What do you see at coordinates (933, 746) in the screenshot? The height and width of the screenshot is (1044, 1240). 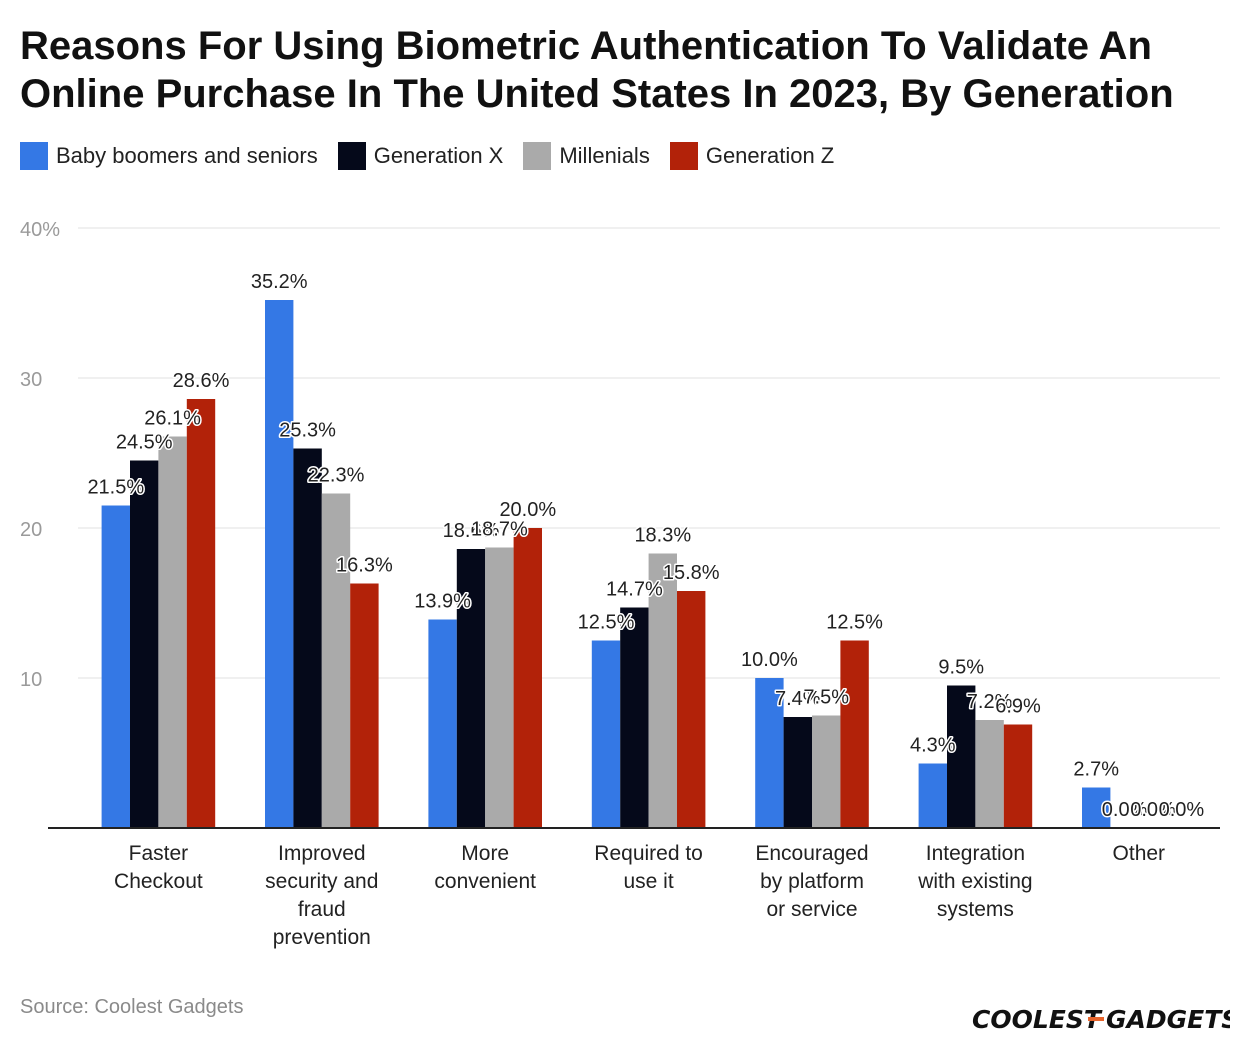 I see `data-label: 4.3%` at bounding box center [933, 746].